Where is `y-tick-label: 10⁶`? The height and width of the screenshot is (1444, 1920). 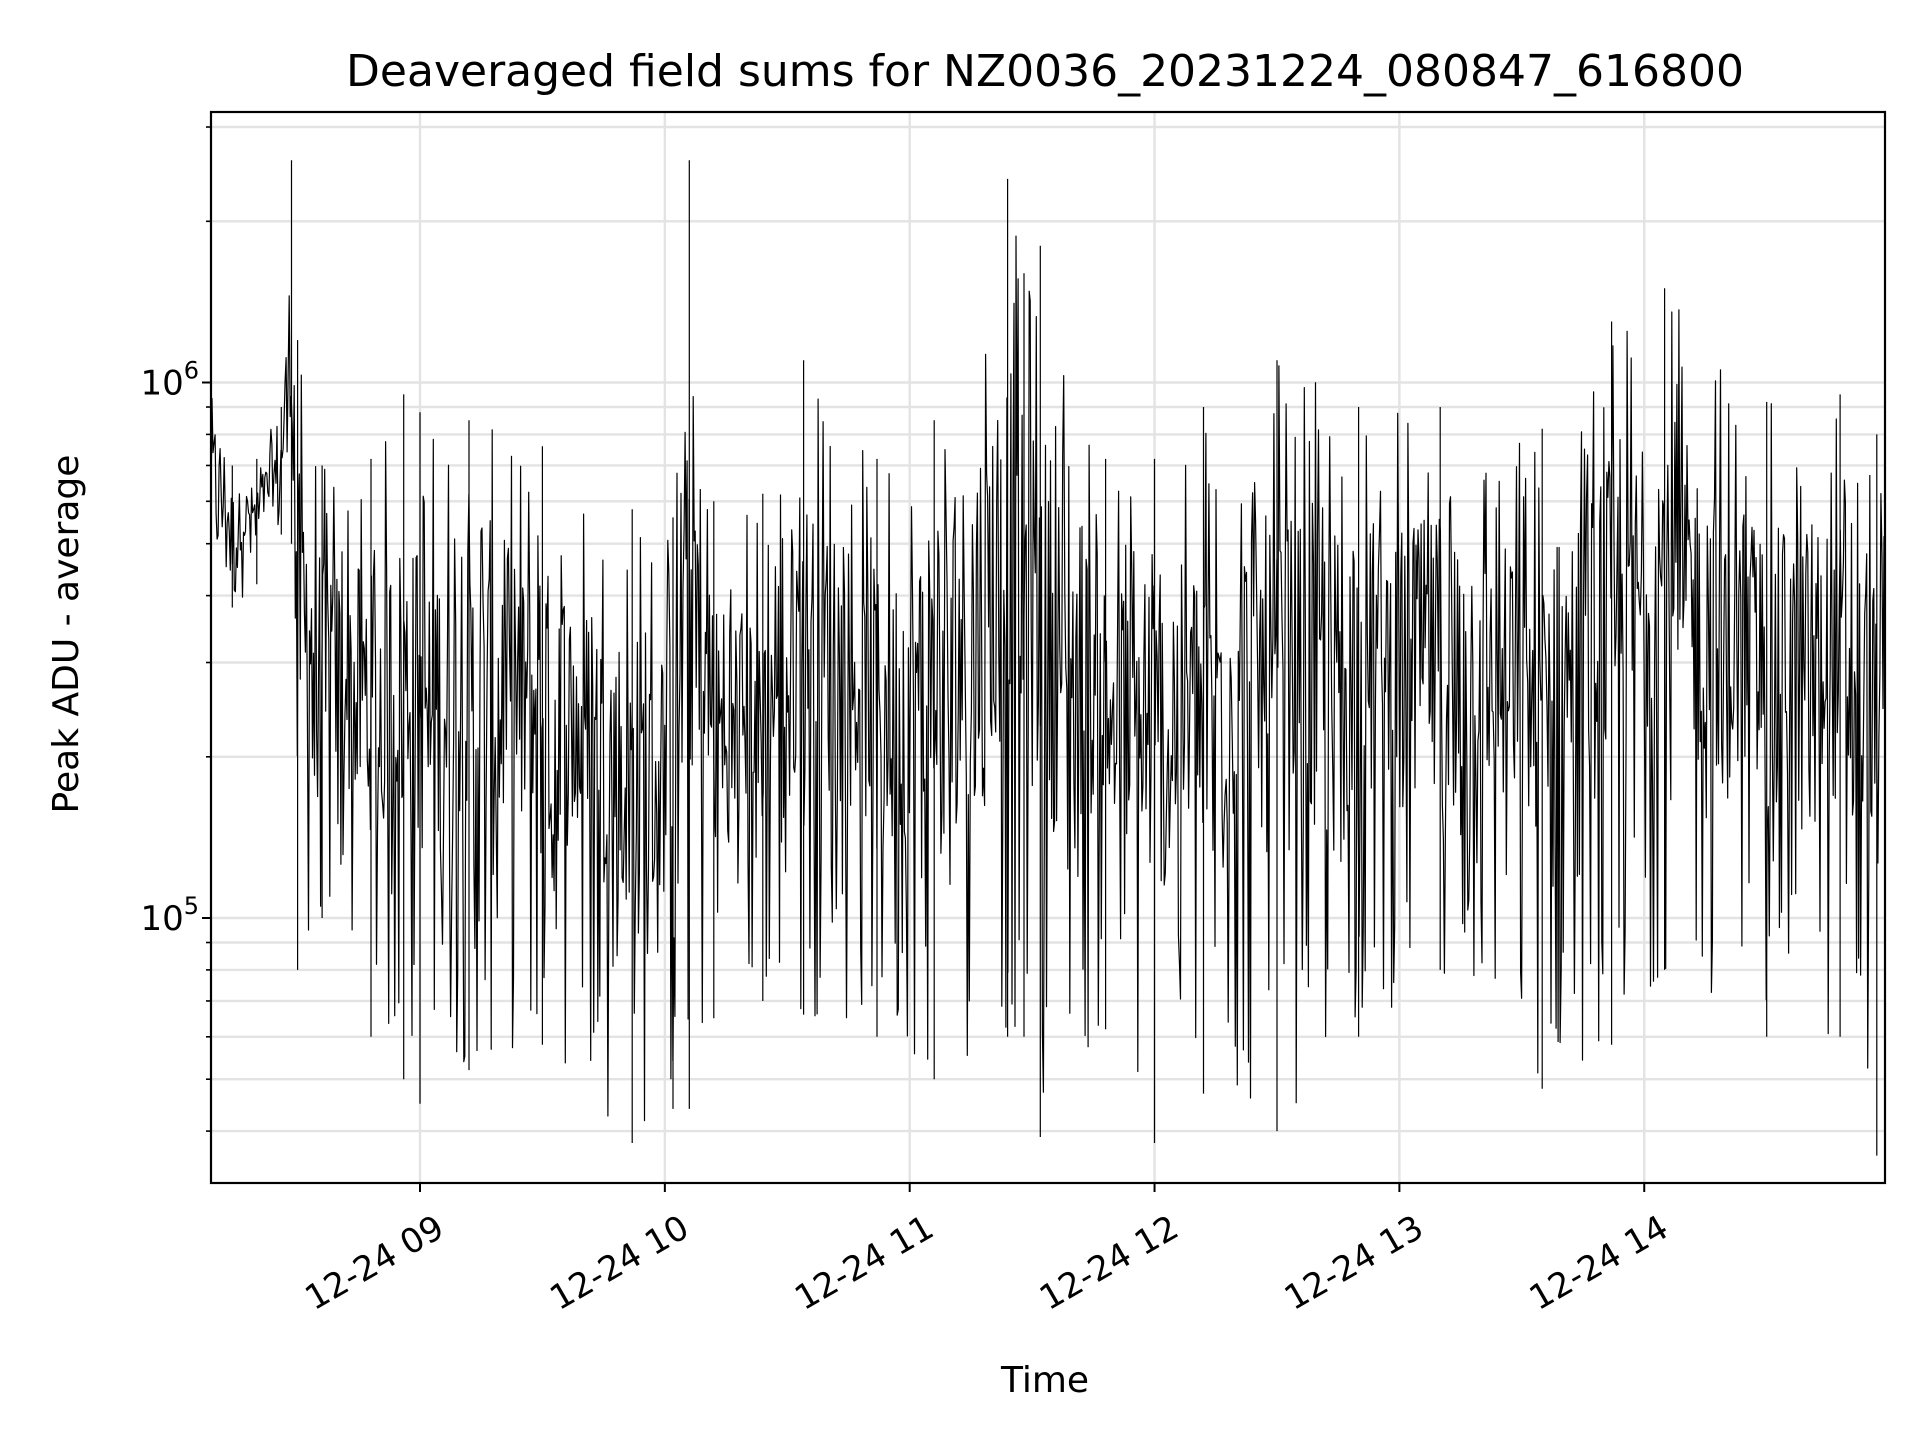
y-tick-label: 10⁶ is located at coordinates (169, 380).